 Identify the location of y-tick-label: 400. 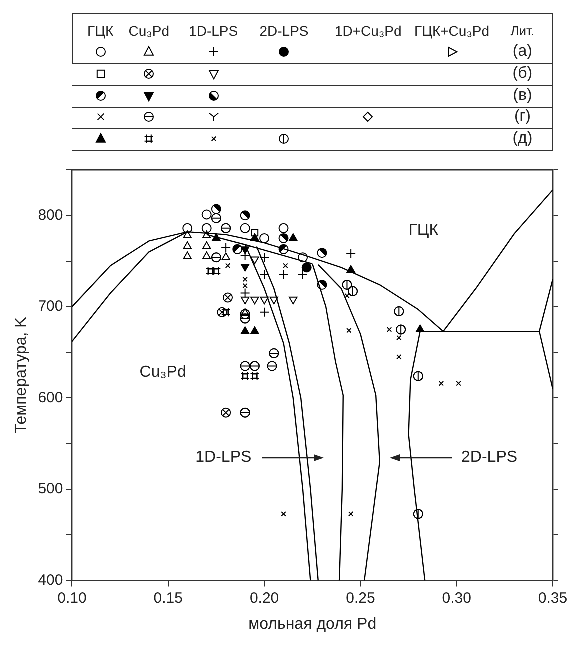
(51, 580).